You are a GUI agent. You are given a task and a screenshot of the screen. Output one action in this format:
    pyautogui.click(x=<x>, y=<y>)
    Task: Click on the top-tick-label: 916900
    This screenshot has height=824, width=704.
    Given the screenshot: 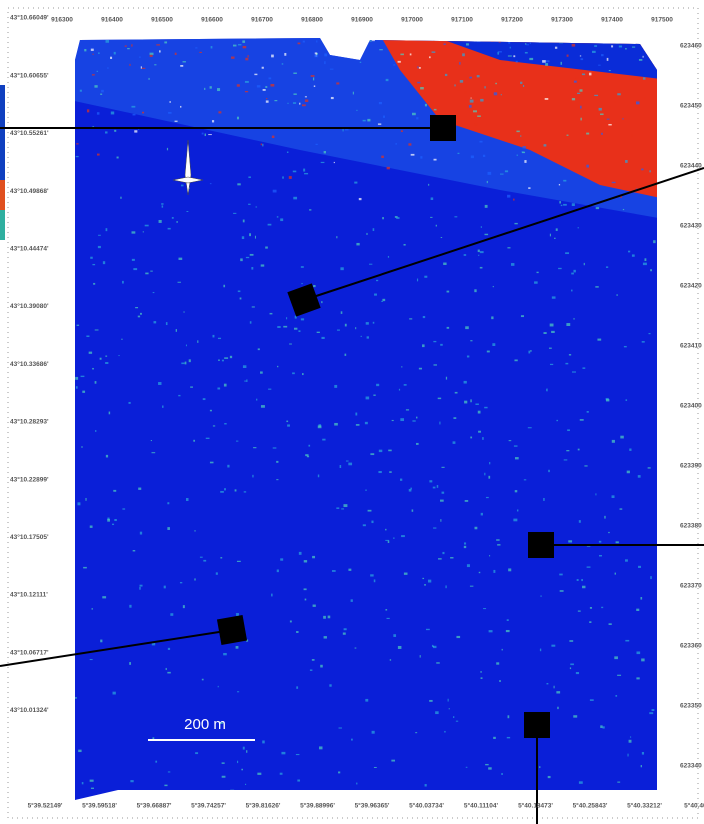 What is the action you would take?
    pyautogui.click(x=362, y=20)
    